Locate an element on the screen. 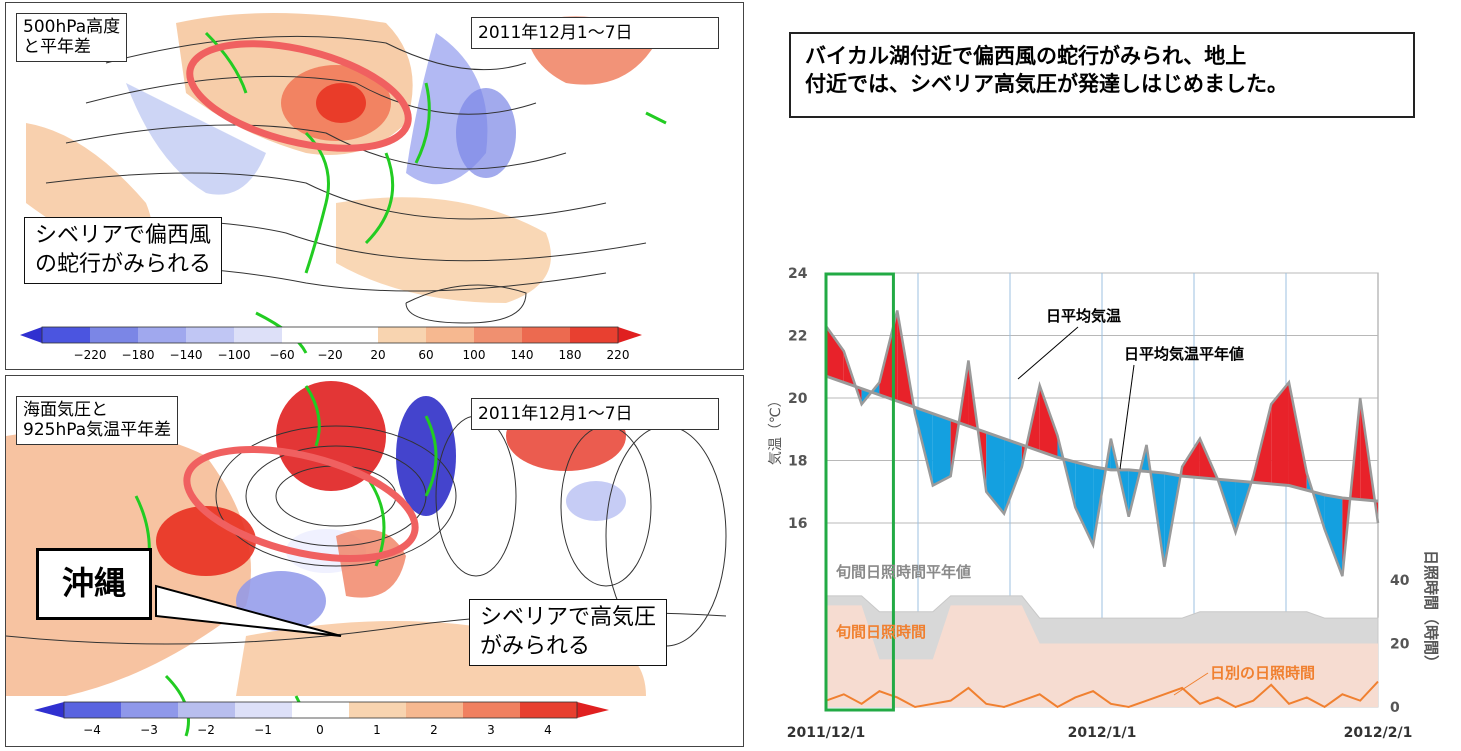 This screenshot has width=1461, height=751. top-map-period: 2011年12月1～7日 is located at coordinates (595, 33).